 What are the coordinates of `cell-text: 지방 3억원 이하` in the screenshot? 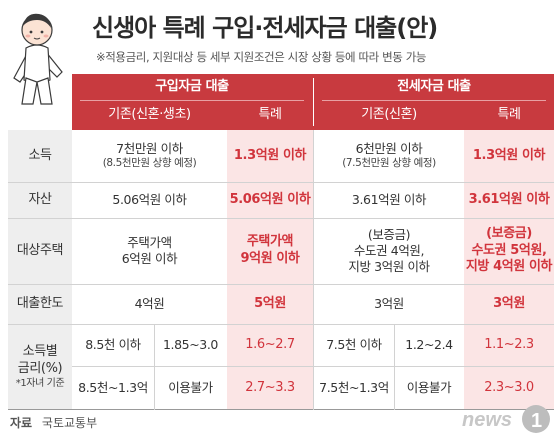 It's located at (389, 267).